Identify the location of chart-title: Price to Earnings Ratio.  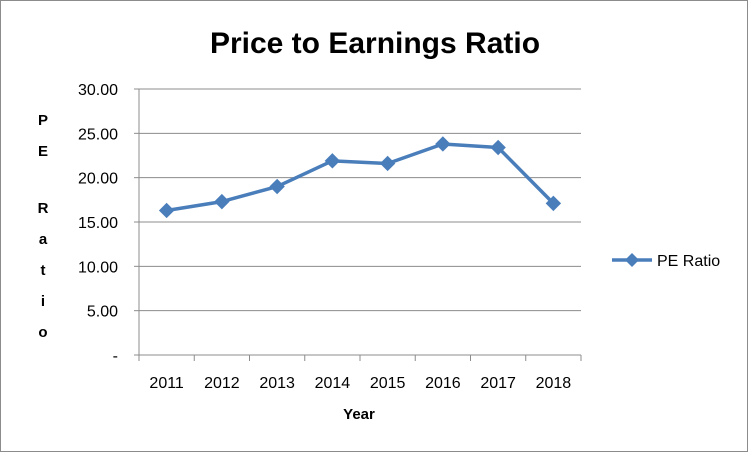
(375, 43).